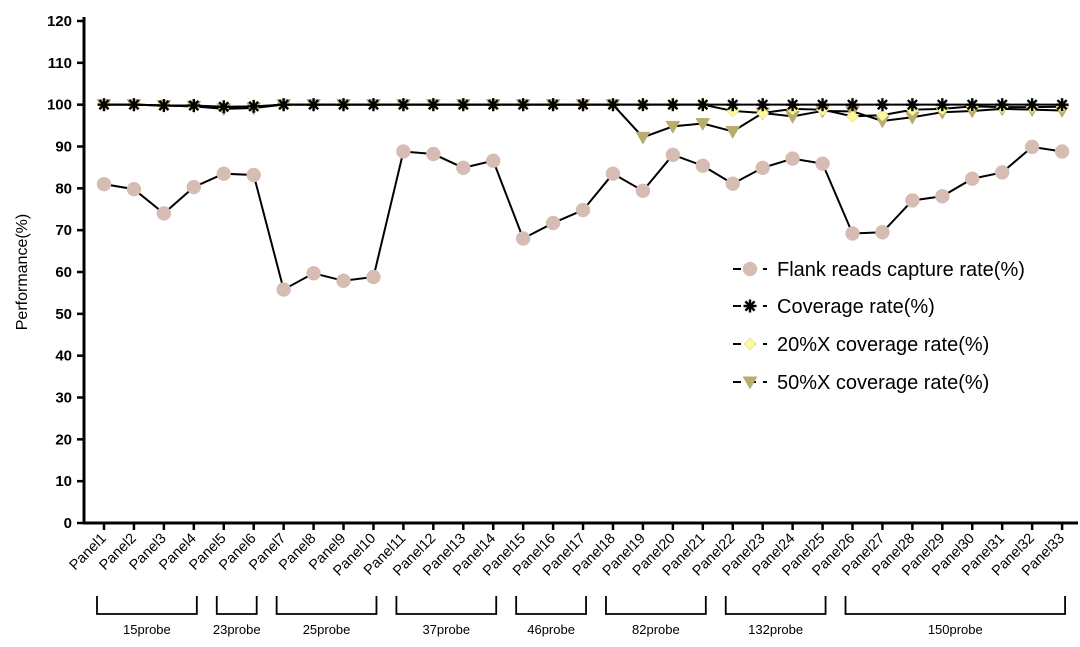 Image resolution: width=1080 pixels, height=647 pixels. What do you see at coordinates (446, 616) in the screenshot?
I see `probe-group: 37probe` at bounding box center [446, 616].